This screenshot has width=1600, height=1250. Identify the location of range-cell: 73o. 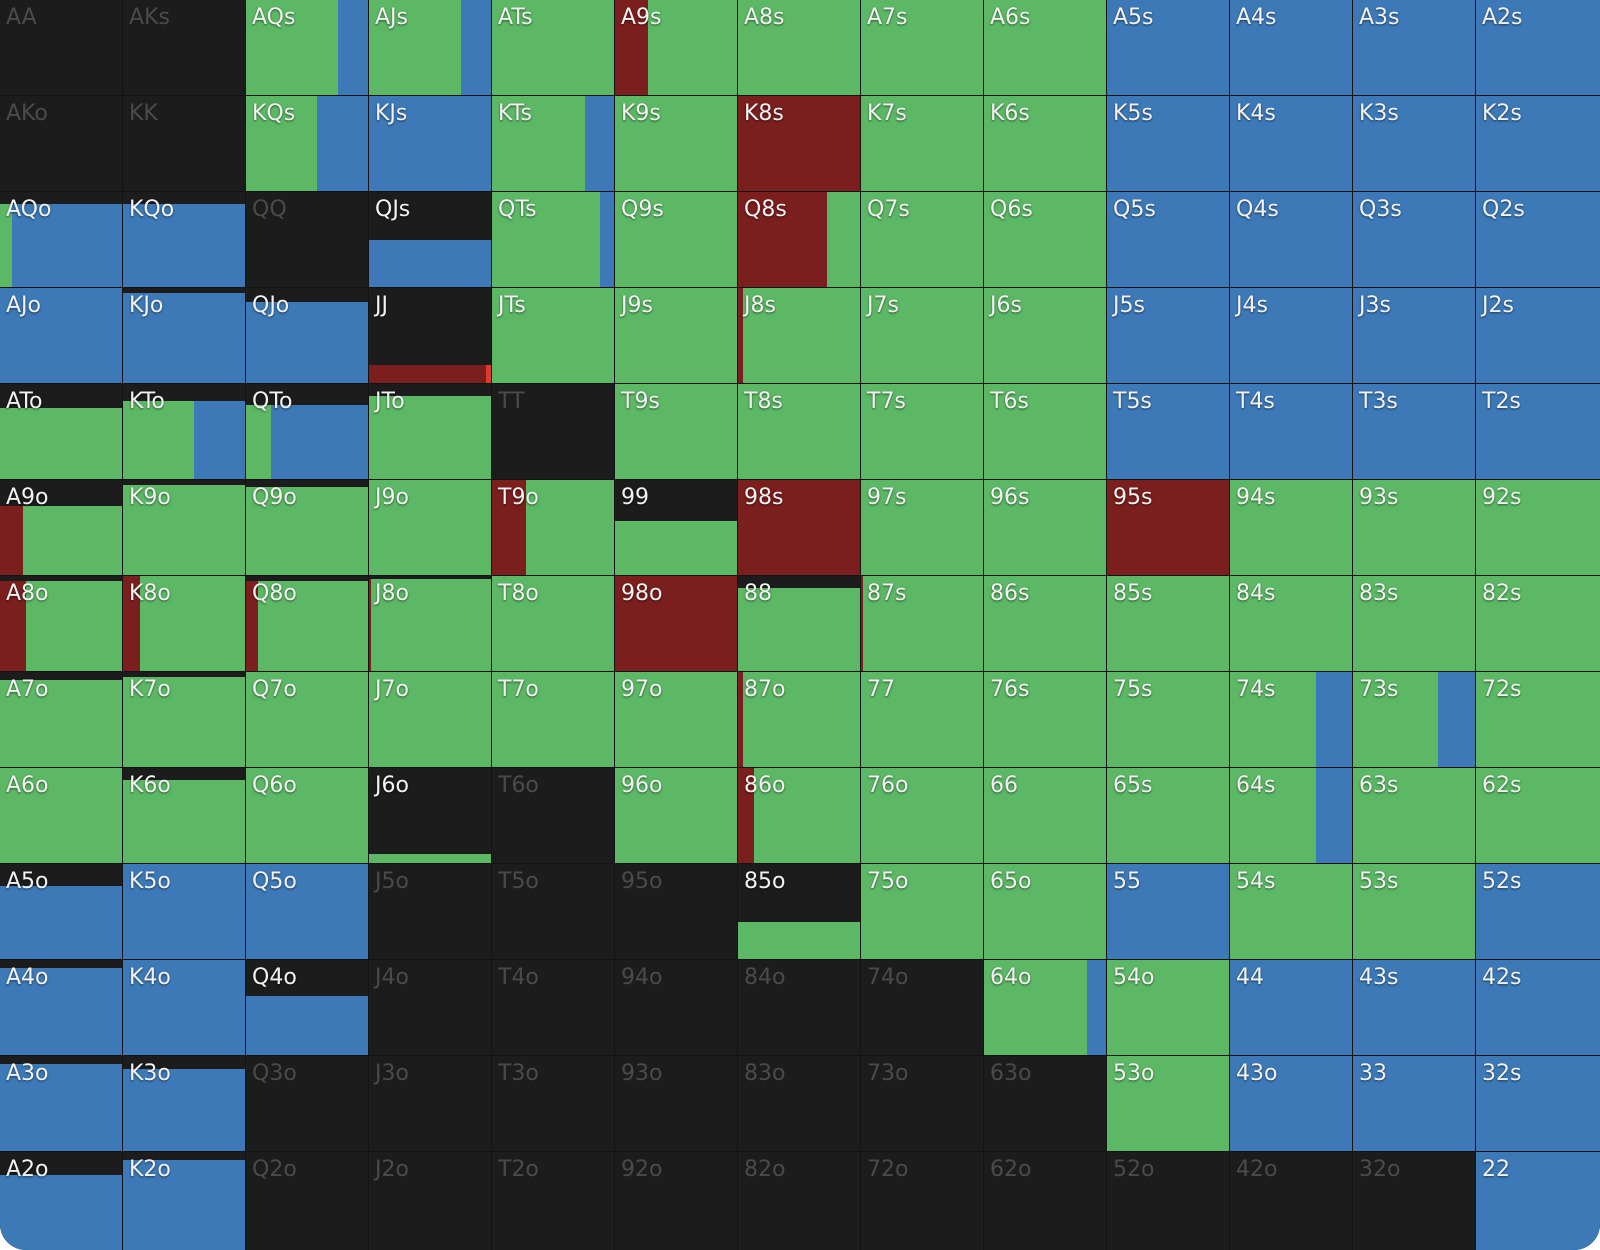
(922, 1104).